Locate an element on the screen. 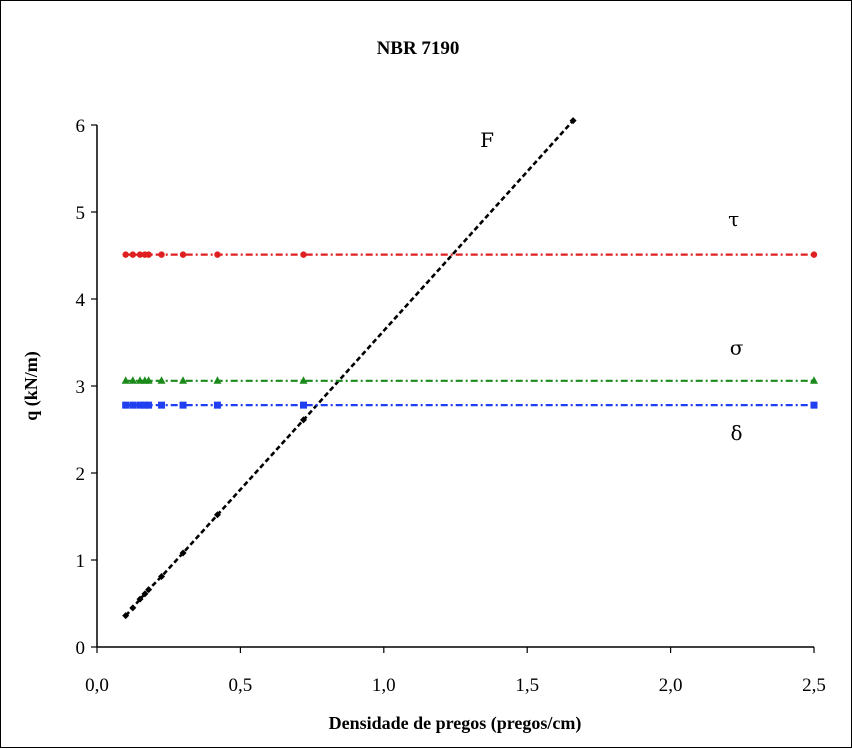 The width and height of the screenshot is (852, 749). y-tick-label: 4 is located at coordinates (81, 300).